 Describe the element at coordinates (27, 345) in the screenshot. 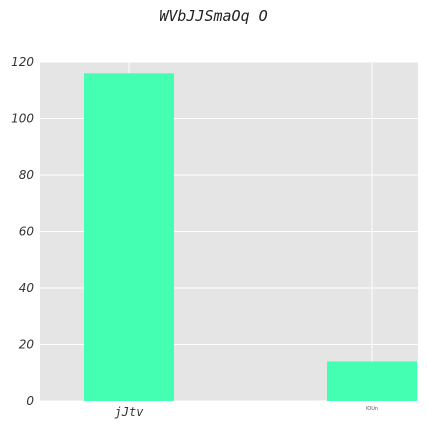

I see `y-tick-label: 20` at that location.